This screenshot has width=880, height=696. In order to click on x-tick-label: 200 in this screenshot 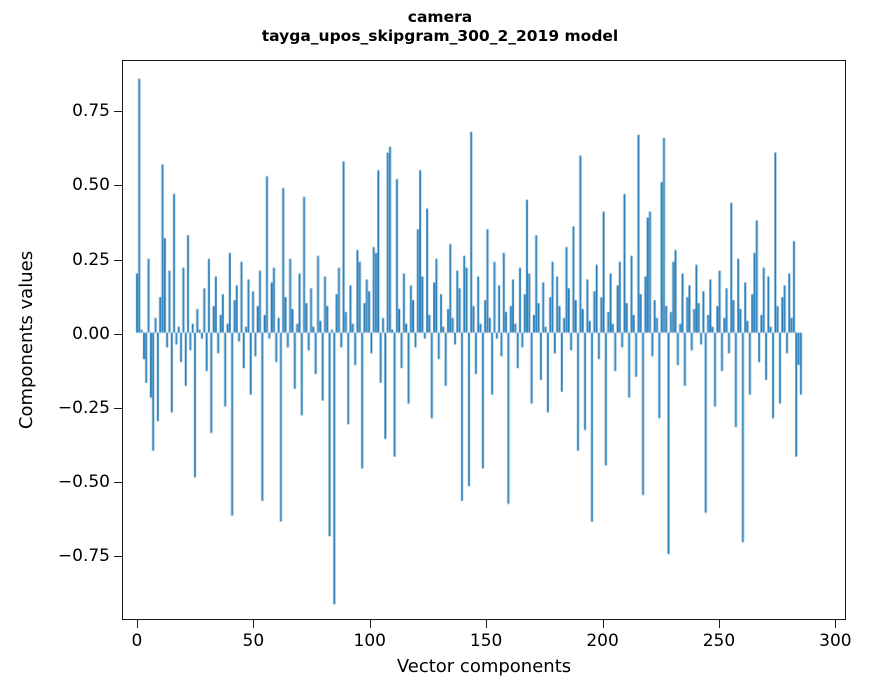, I will do `click(602, 641)`.